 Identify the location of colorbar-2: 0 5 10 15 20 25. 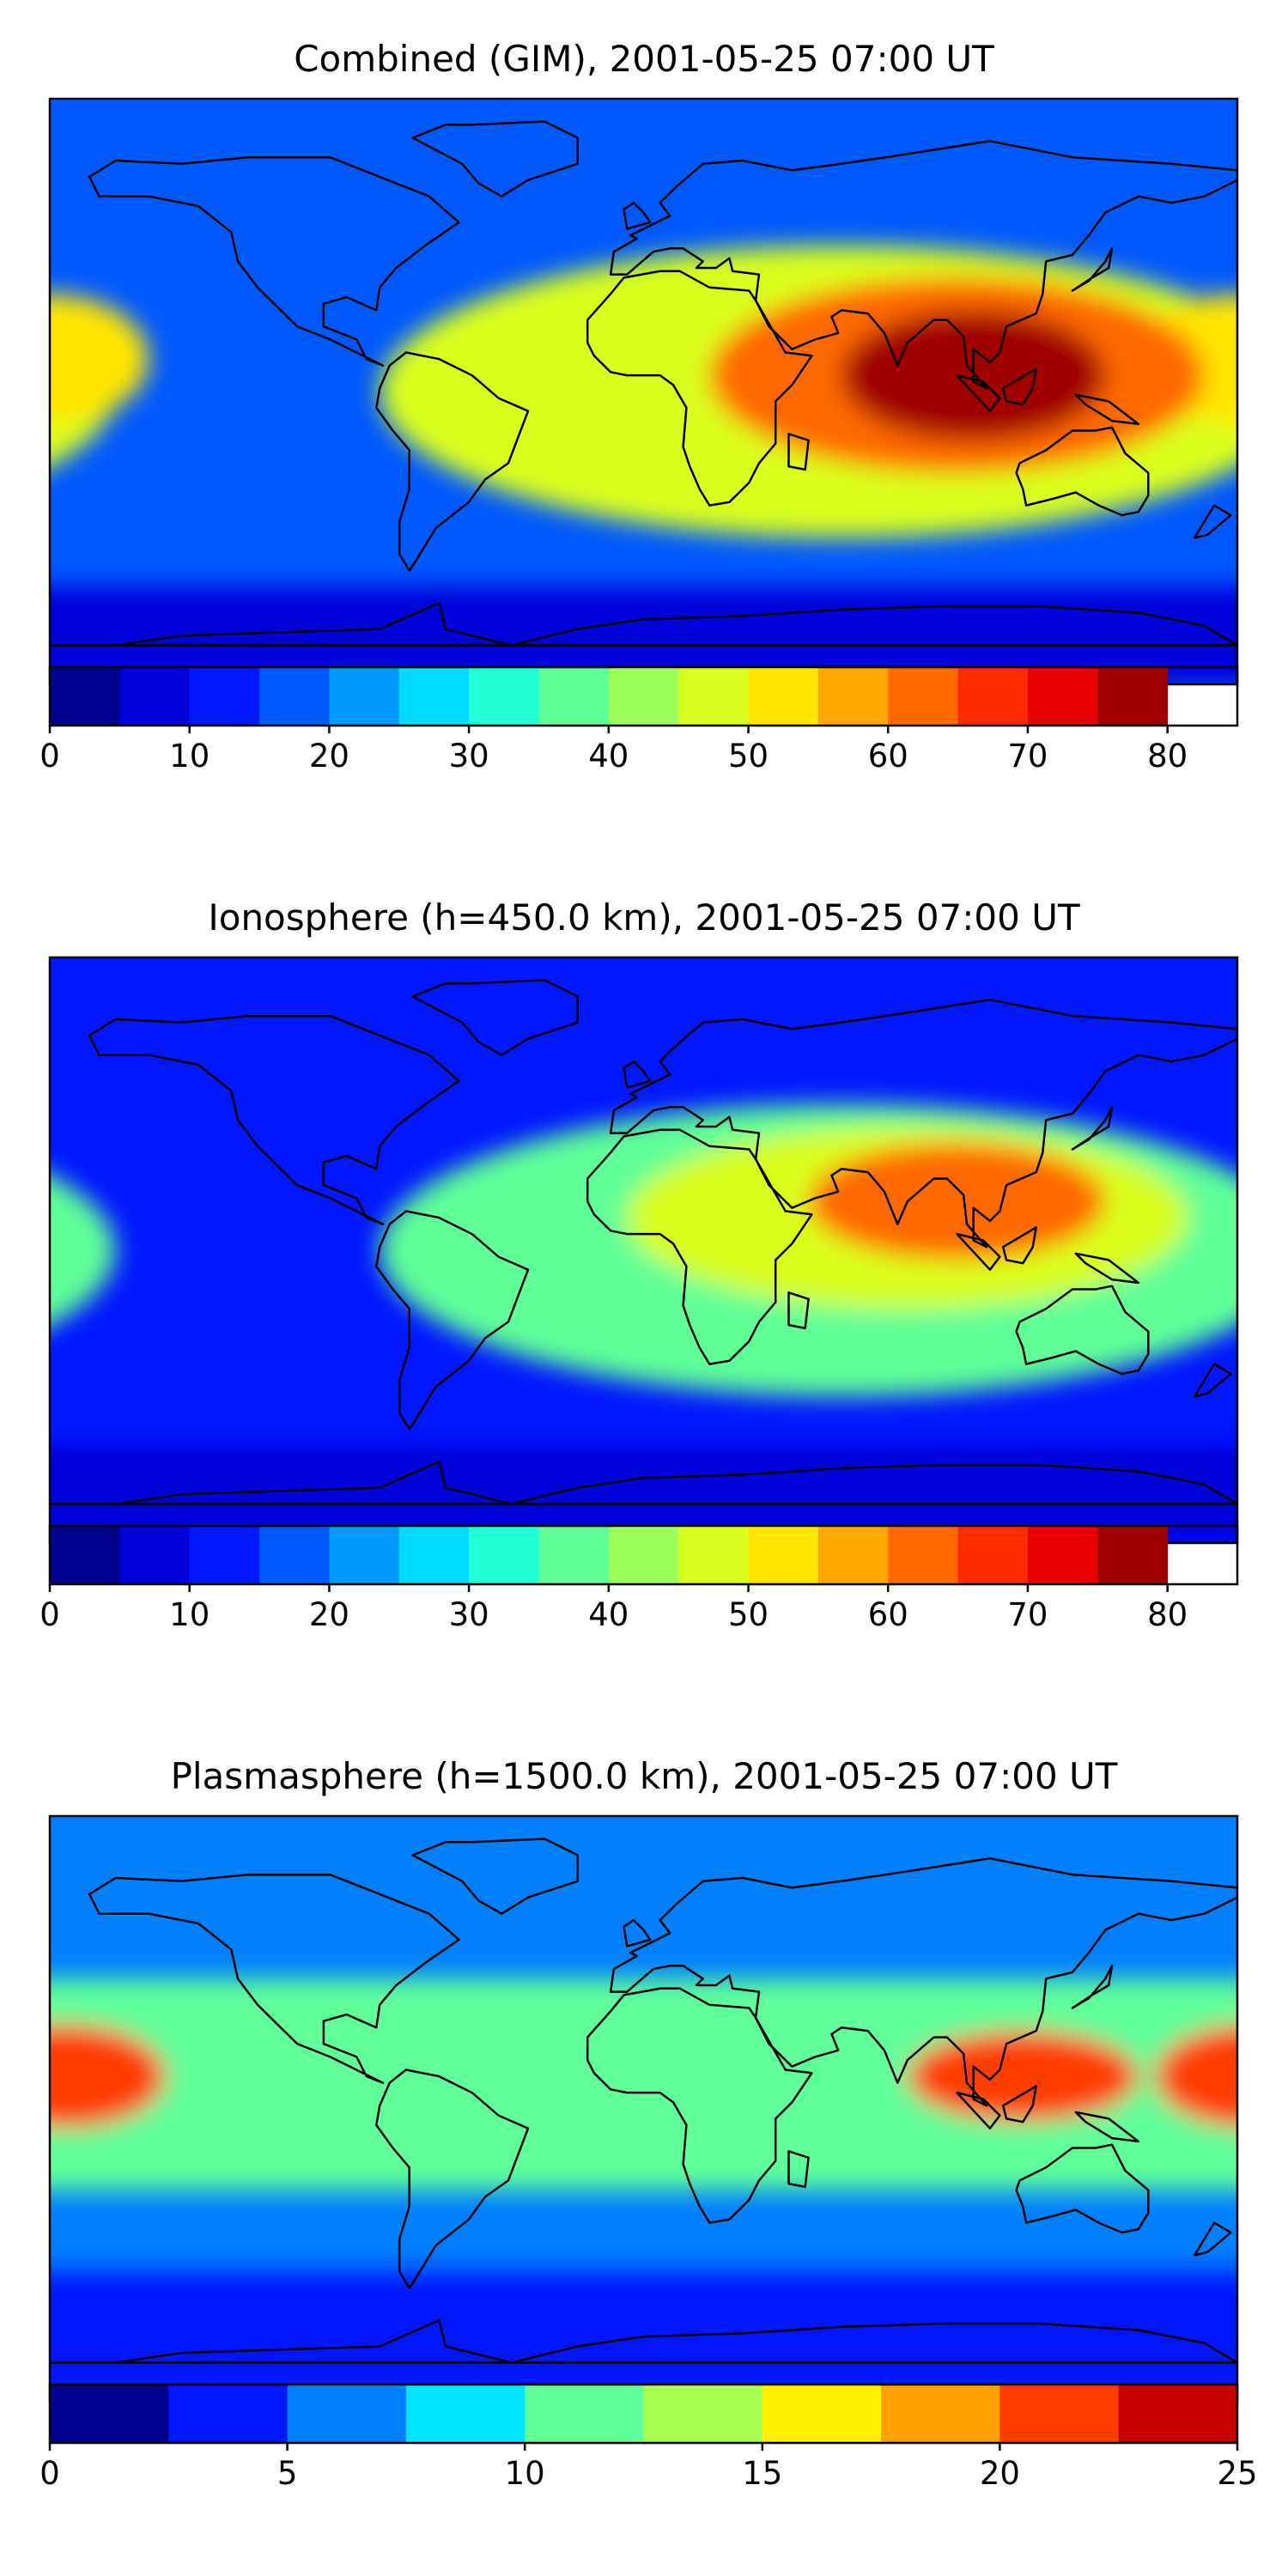
(649, 2437).